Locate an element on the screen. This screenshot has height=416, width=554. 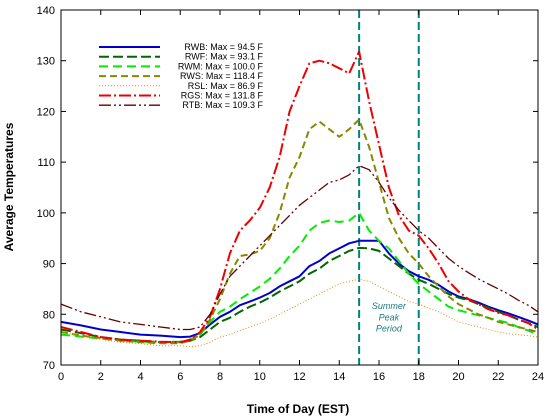
summer-peak-annotation: Peak is located at coordinates (389, 317).